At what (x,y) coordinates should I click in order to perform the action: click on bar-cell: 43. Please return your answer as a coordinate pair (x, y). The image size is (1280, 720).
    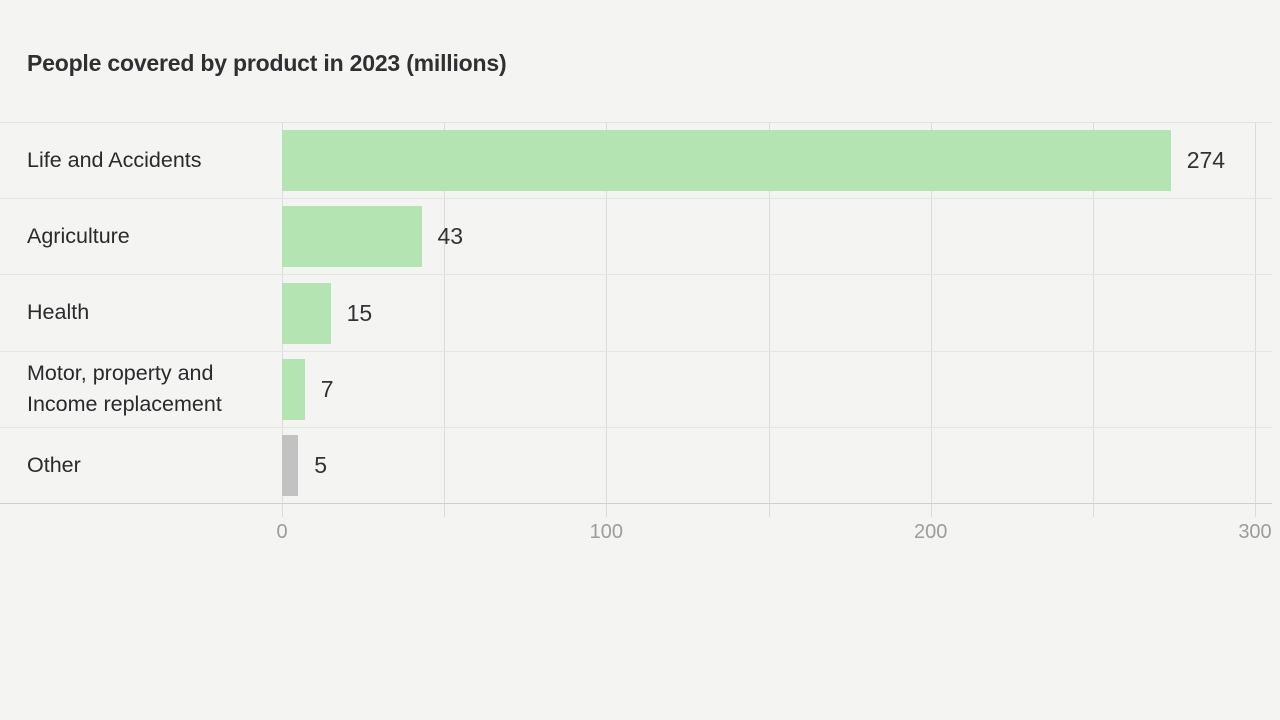
    Looking at the image, I should click on (777, 236).